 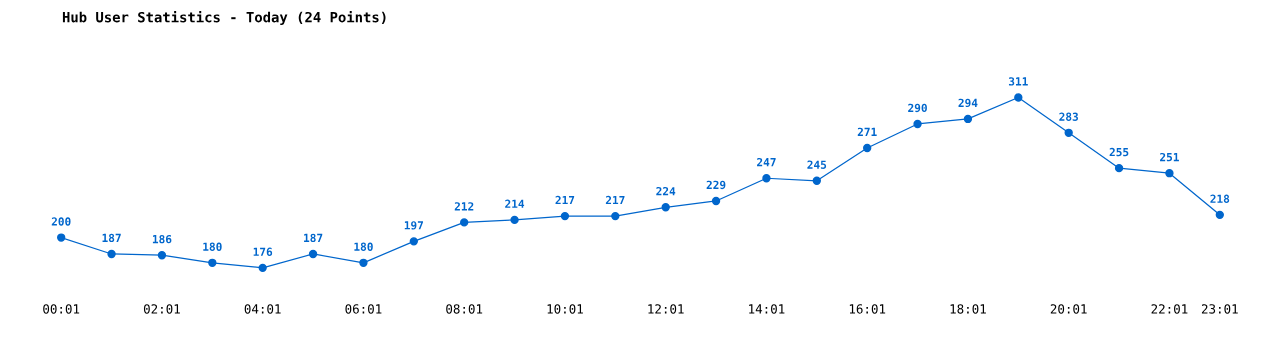 What do you see at coordinates (666, 309) in the screenshot?
I see `x-tick-label: 12:01` at bounding box center [666, 309].